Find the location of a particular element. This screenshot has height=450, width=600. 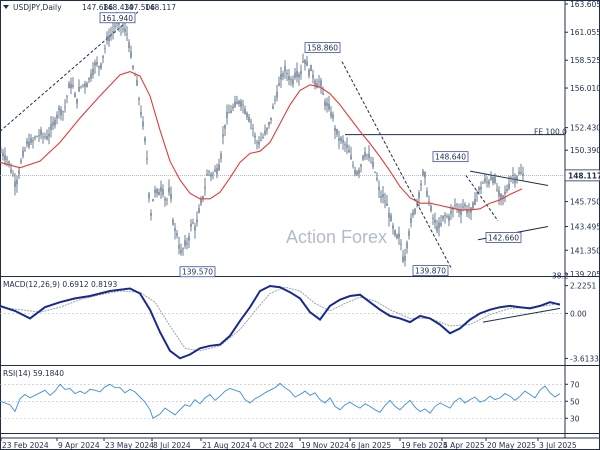

time-tick-label: 19 Nov 2024 is located at coordinates (325, 445).